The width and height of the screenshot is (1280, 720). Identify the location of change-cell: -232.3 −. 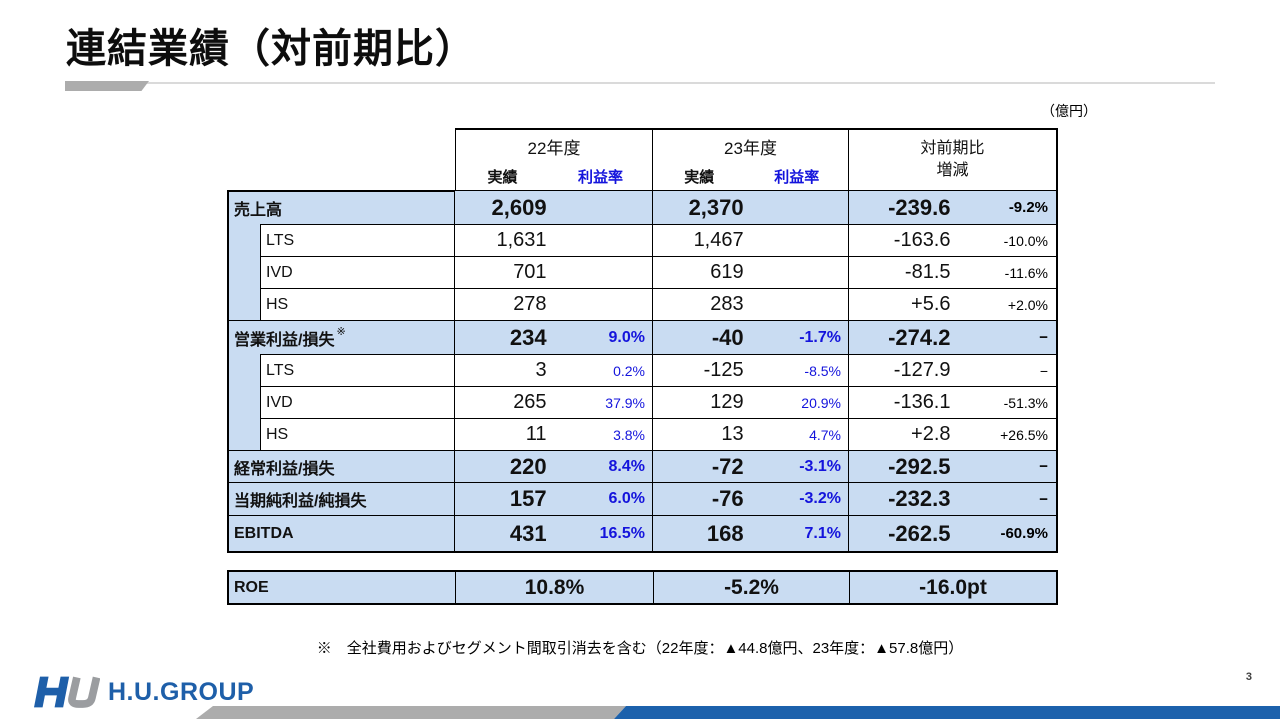
(953, 498).